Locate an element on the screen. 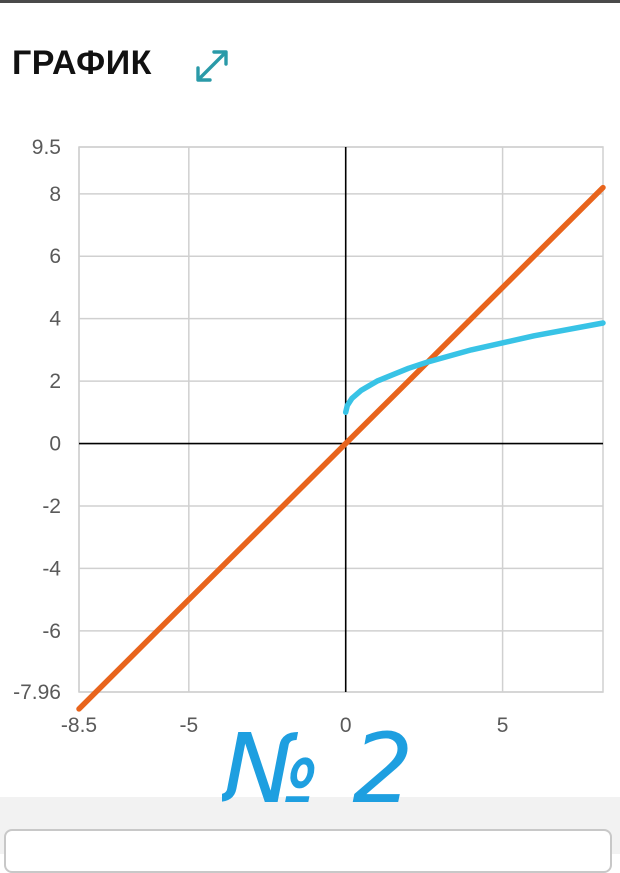 This screenshot has height=873, width=620. annotation-text: № 2 is located at coordinates (317, 770).